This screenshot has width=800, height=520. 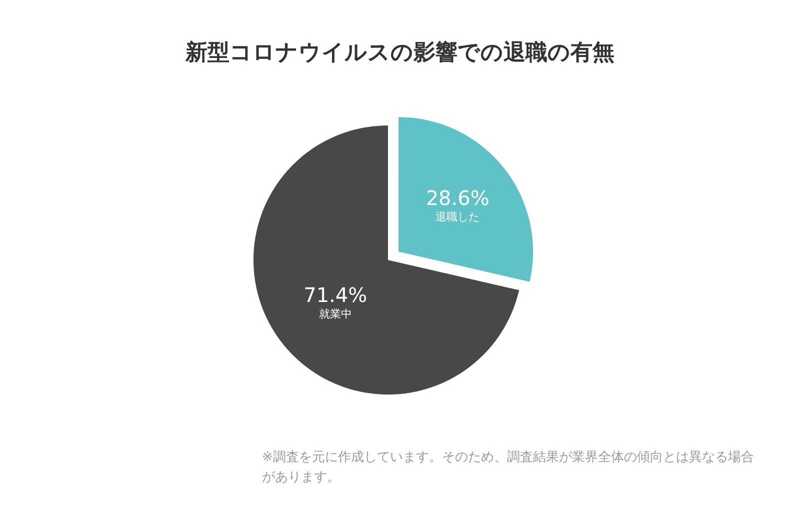 What do you see at coordinates (335, 314) in the screenshot?
I see `slice-label: 就業中` at bounding box center [335, 314].